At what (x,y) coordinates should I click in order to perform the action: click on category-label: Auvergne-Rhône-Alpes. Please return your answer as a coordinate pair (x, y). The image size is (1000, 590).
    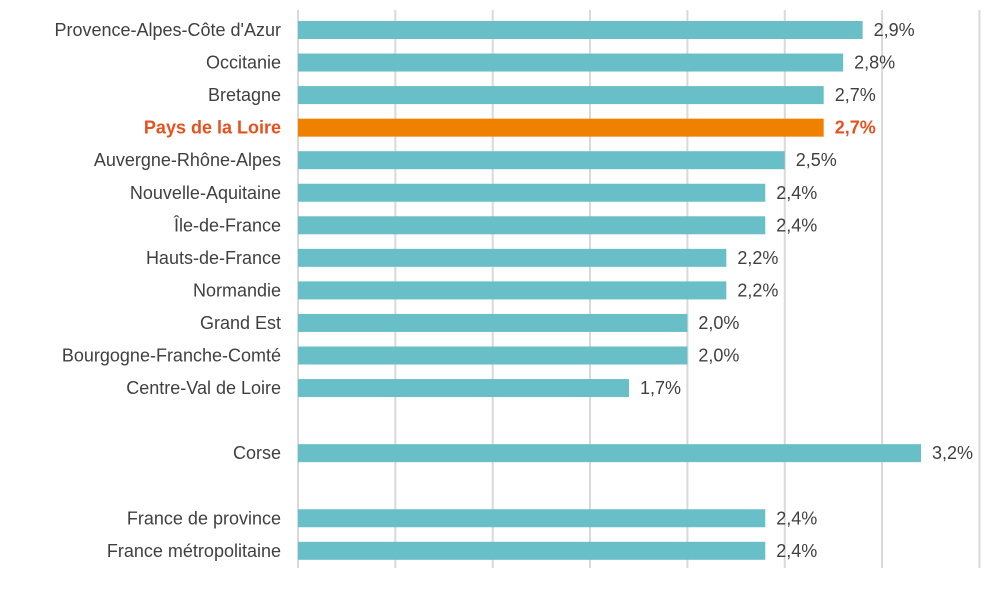
    Looking at the image, I should click on (187, 160).